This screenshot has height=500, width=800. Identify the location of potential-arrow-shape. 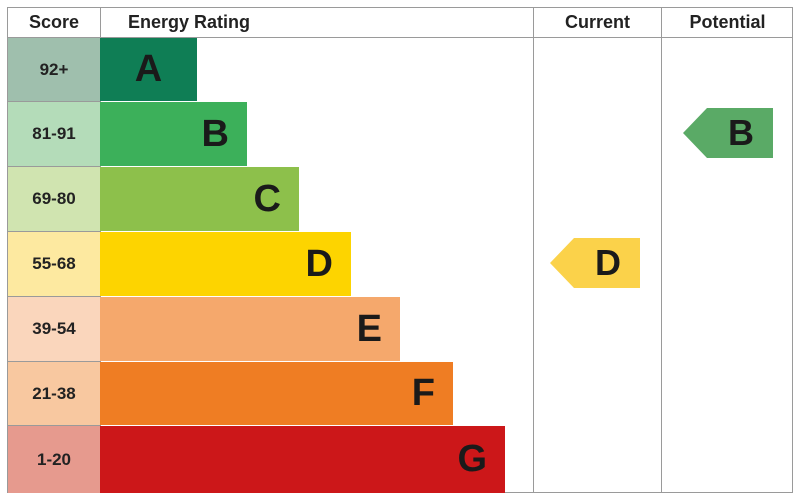
(728, 133).